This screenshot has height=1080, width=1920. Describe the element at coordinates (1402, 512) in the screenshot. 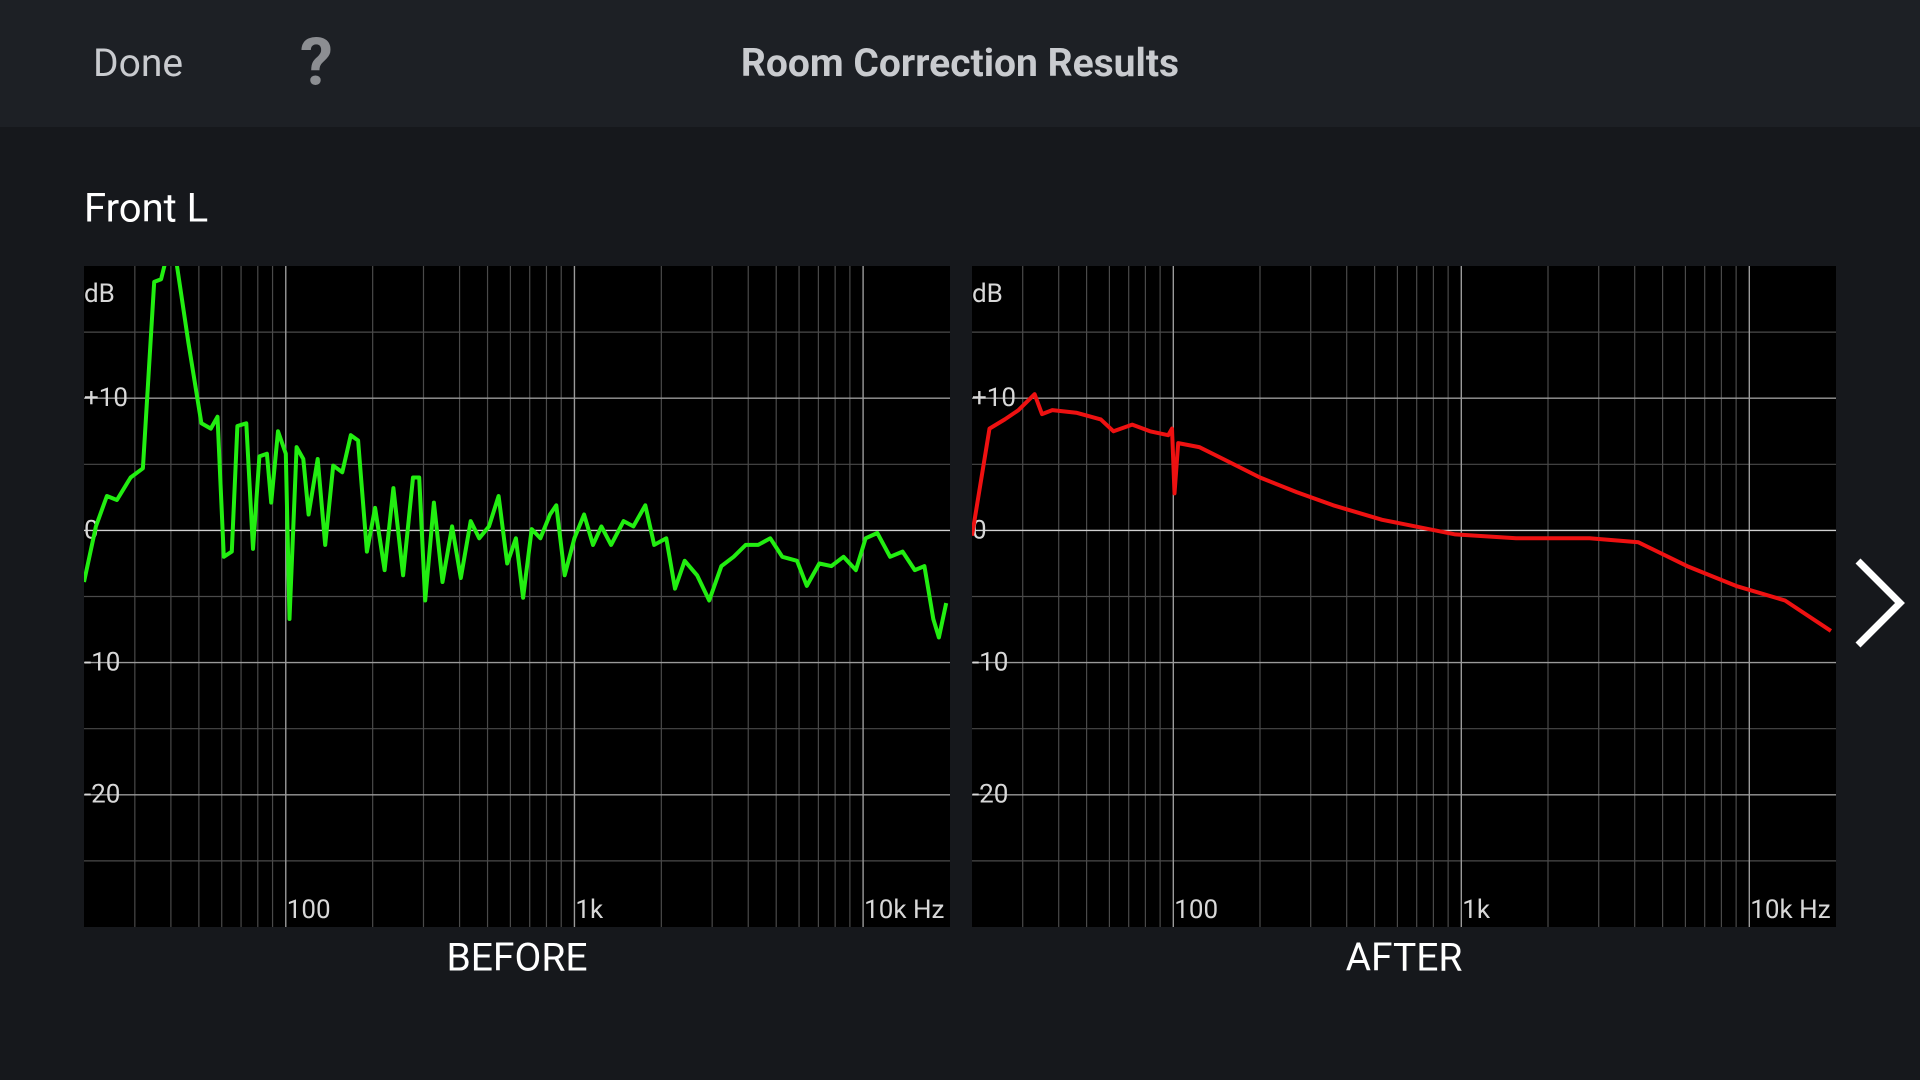

I see `response-line` at that location.